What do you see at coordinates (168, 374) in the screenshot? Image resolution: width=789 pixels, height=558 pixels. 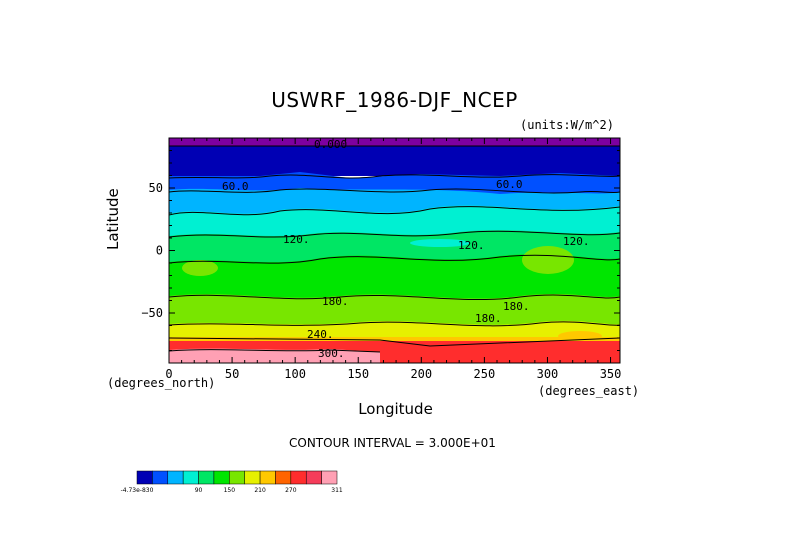 I see `x-tick-label: 0` at bounding box center [168, 374].